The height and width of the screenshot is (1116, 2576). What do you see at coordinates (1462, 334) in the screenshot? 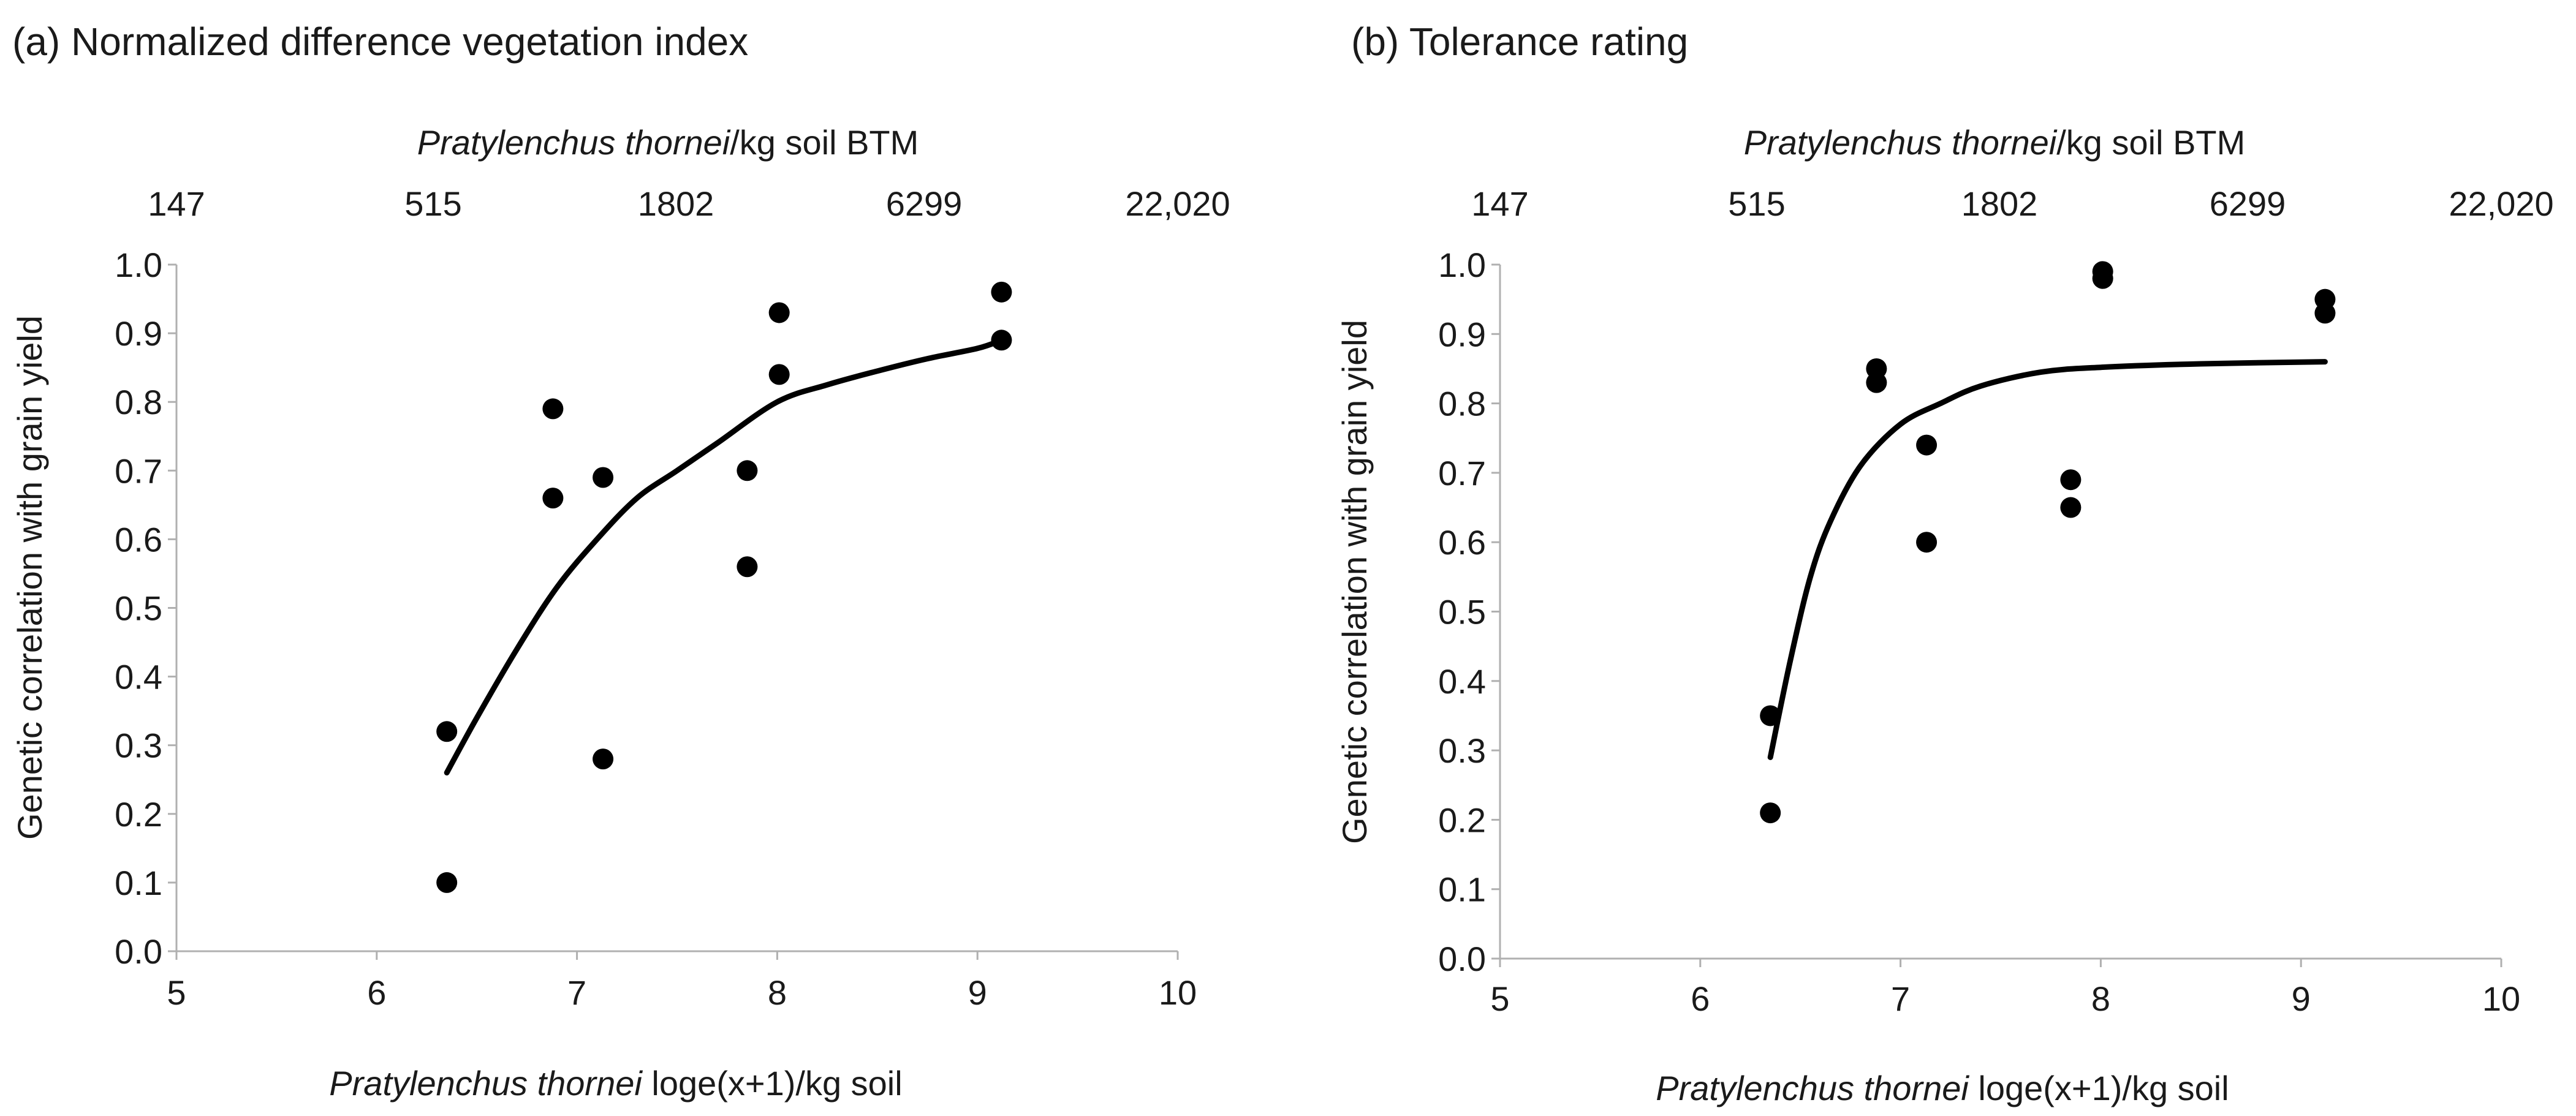
I see `panel-b-y-tick-label: 0.9` at bounding box center [1462, 334].